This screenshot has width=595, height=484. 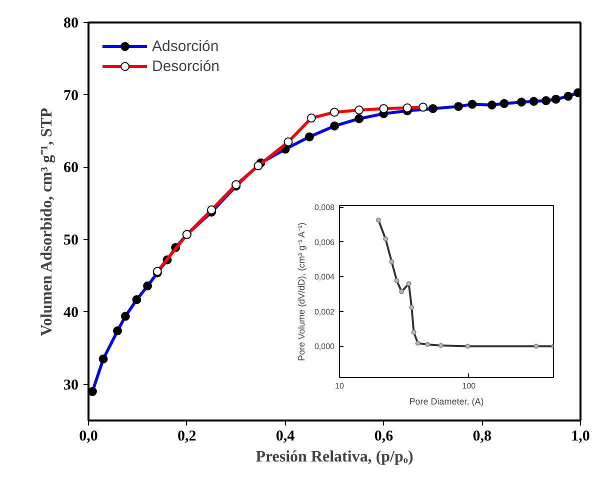 I want to click on x-tick-label: 0,2, so click(x=187, y=436).